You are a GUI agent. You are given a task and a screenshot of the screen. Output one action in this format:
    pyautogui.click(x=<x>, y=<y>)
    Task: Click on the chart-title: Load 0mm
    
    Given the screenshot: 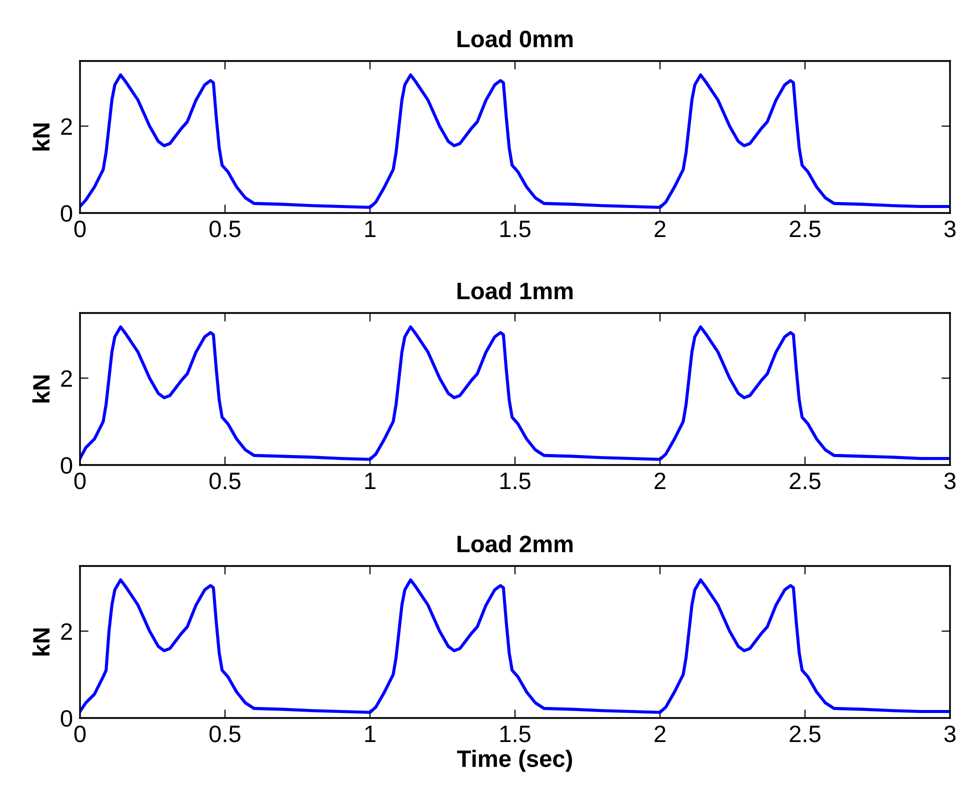 What is the action you would take?
    pyautogui.click(x=515, y=39)
    